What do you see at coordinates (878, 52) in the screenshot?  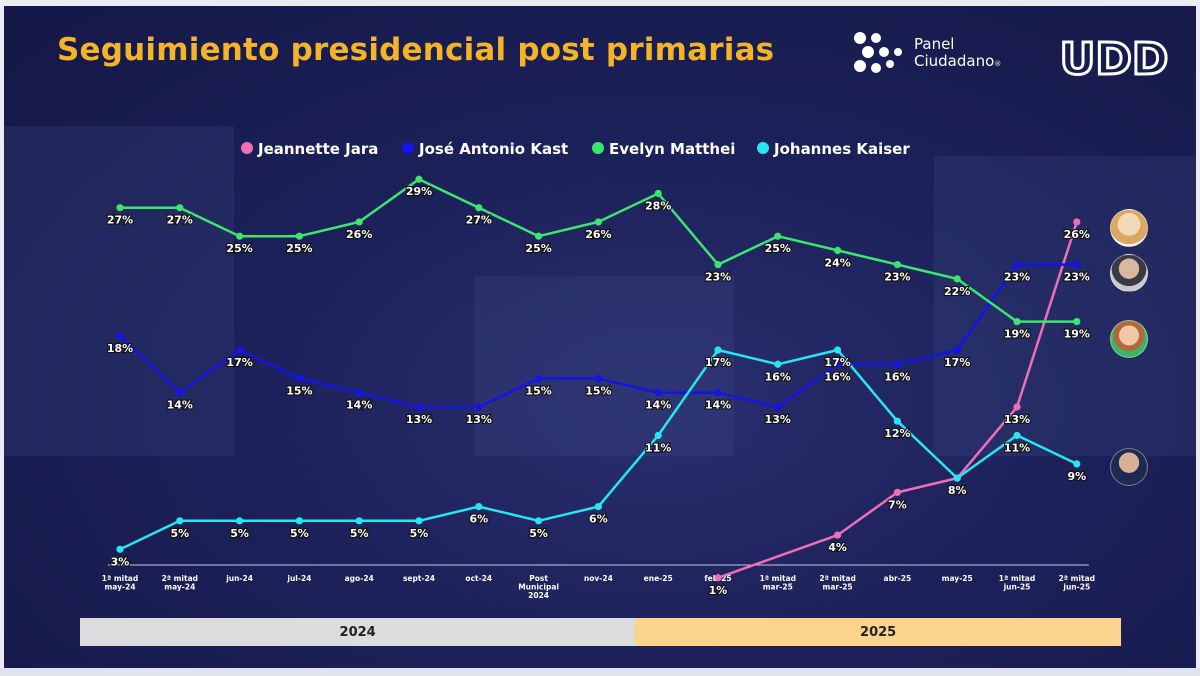 I see `dots-logo-icon` at bounding box center [878, 52].